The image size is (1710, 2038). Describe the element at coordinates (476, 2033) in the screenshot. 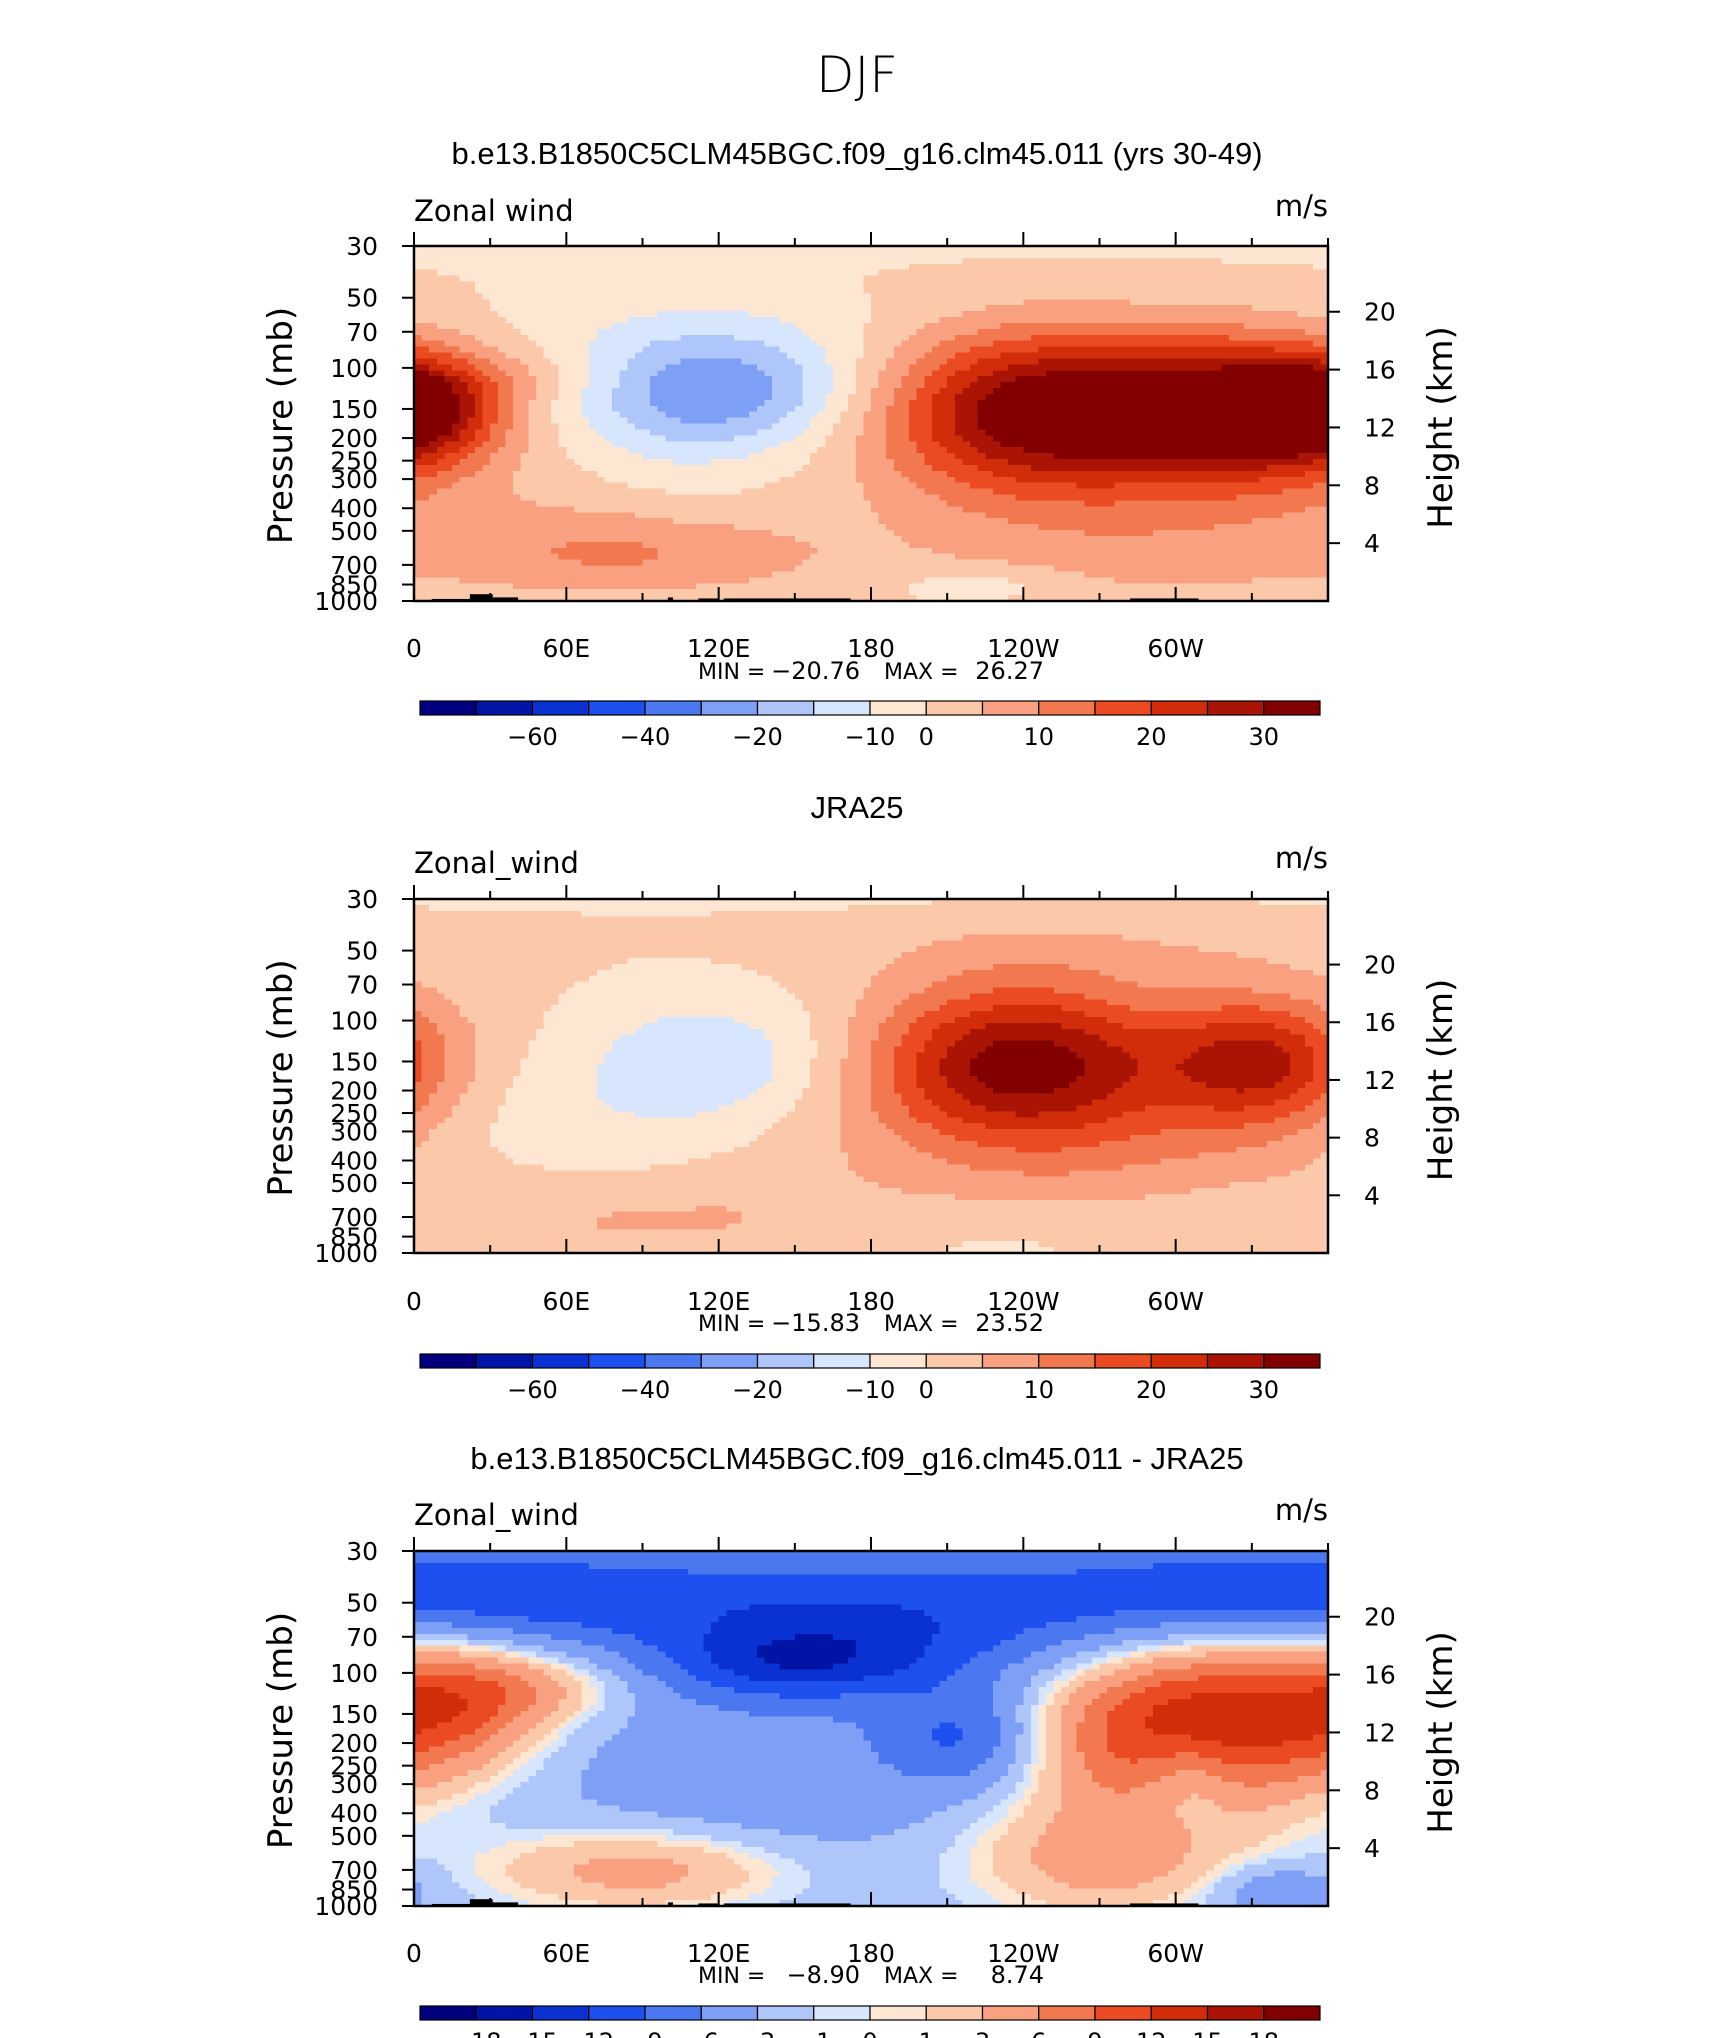

I see `colorbar-label: −18` at that location.